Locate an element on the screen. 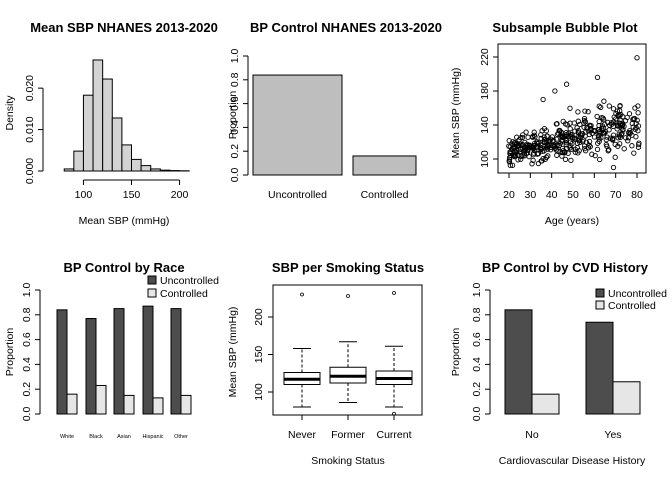  legend-label: Controlled is located at coordinates (184, 294).